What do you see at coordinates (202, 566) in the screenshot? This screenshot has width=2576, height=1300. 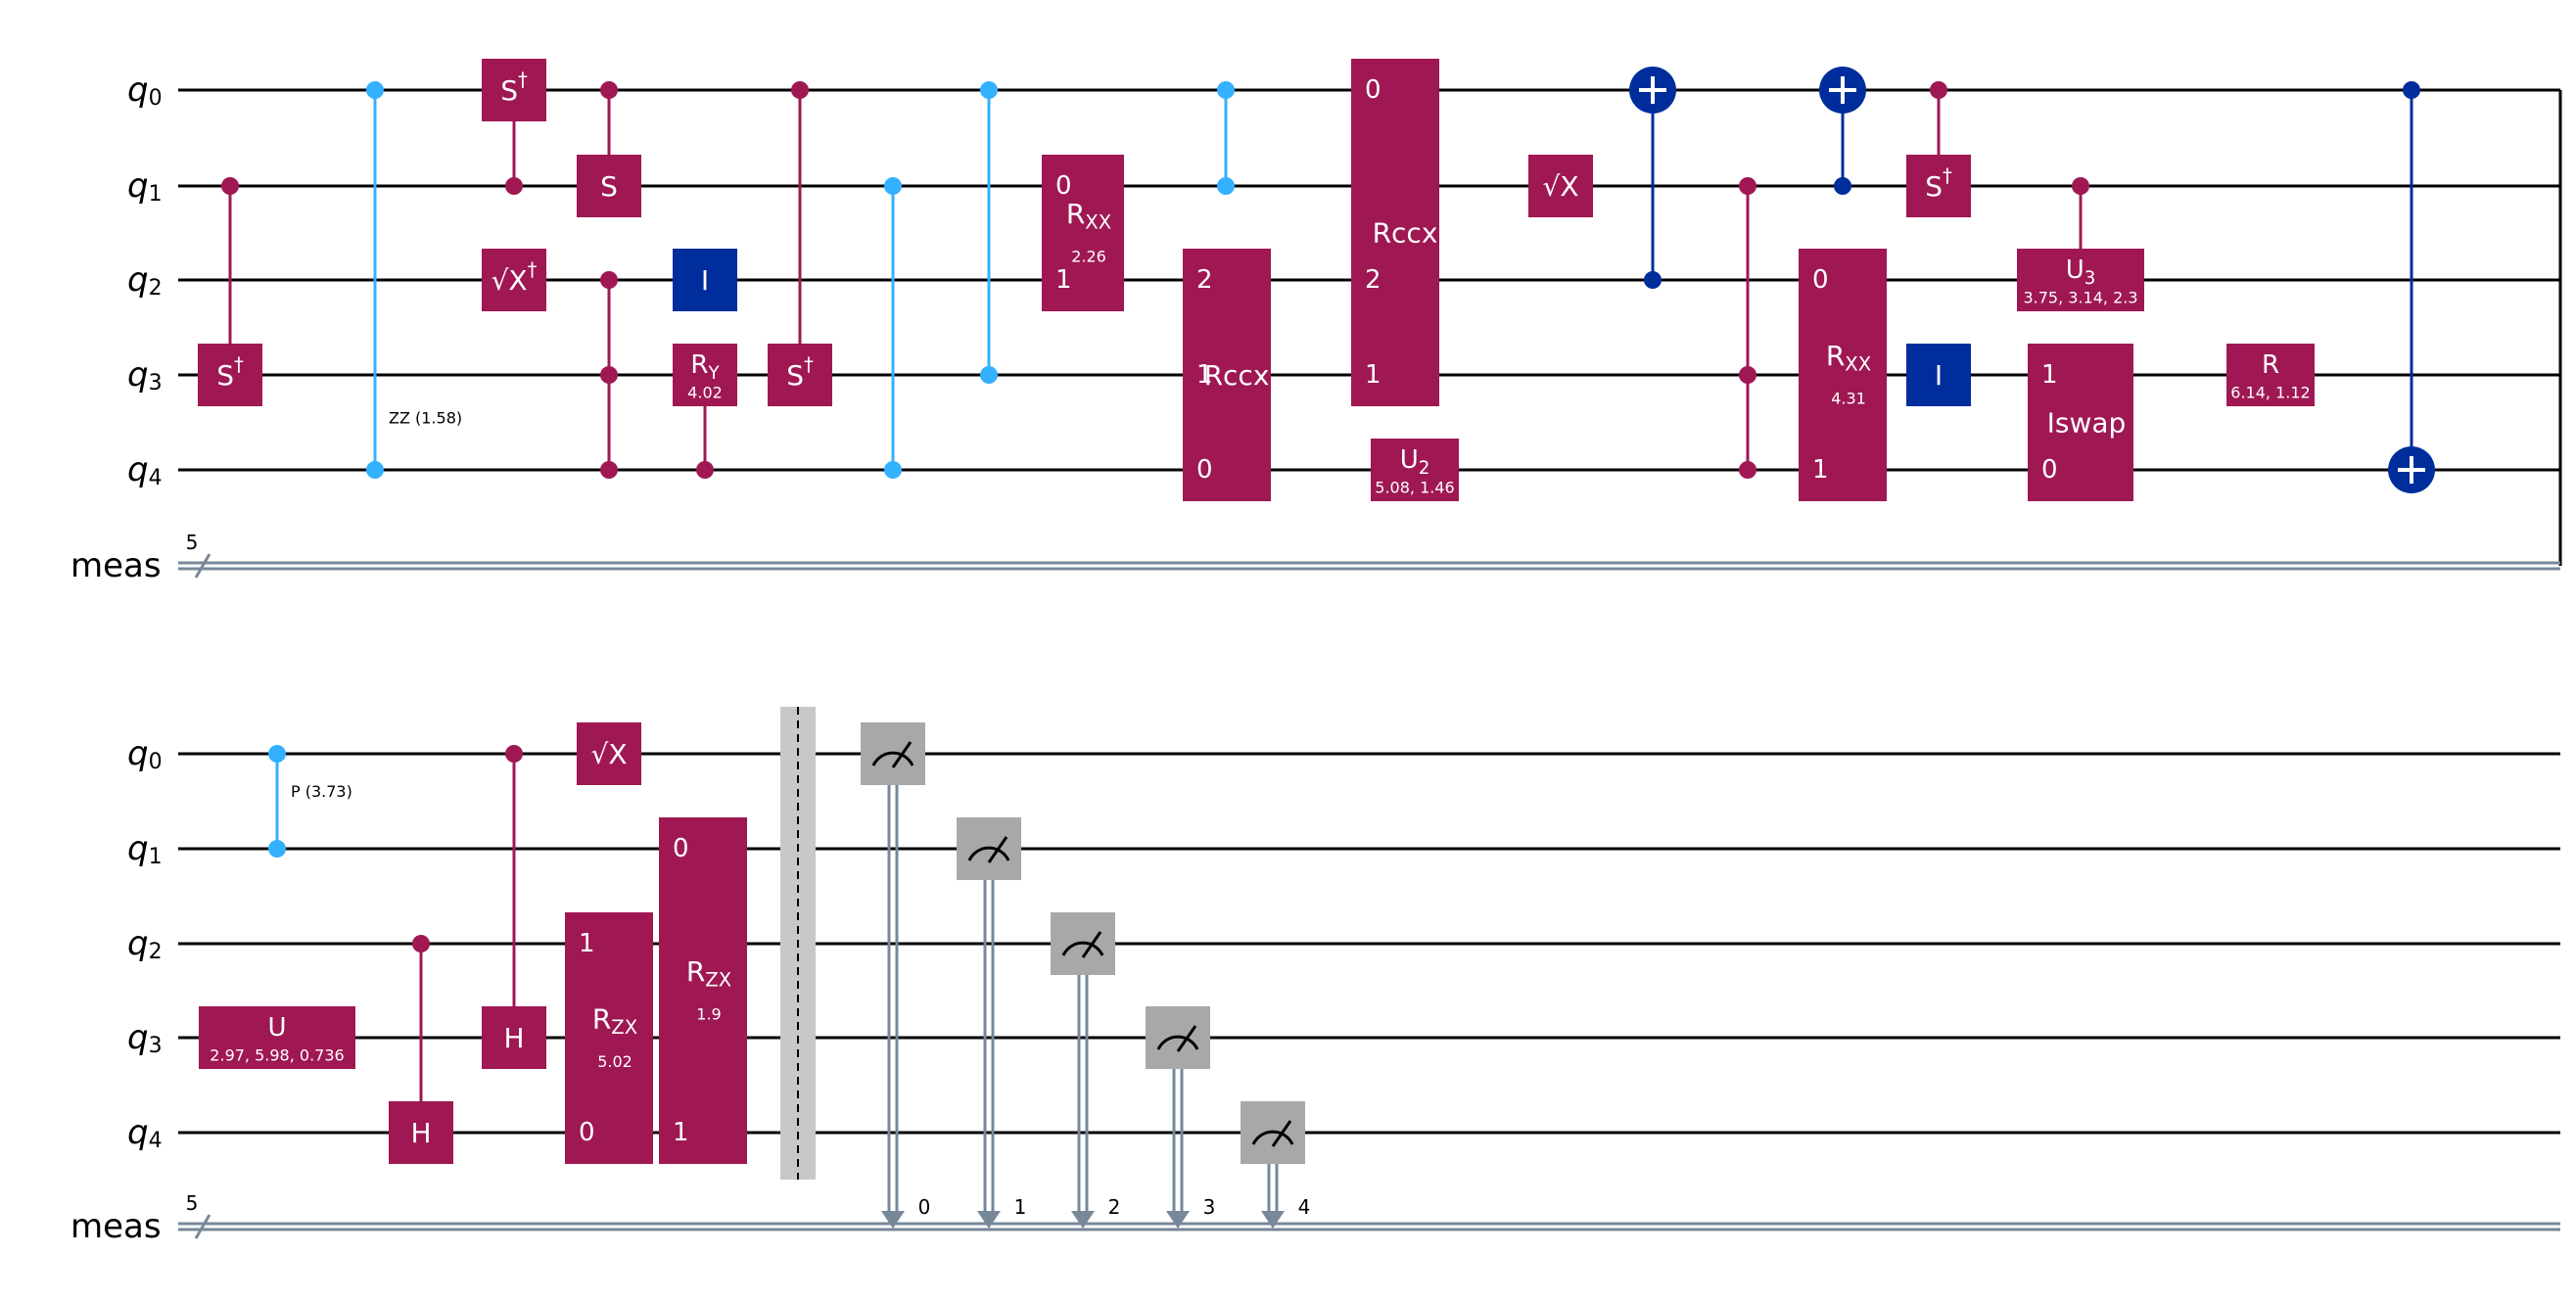 I see `classical-slash` at bounding box center [202, 566].